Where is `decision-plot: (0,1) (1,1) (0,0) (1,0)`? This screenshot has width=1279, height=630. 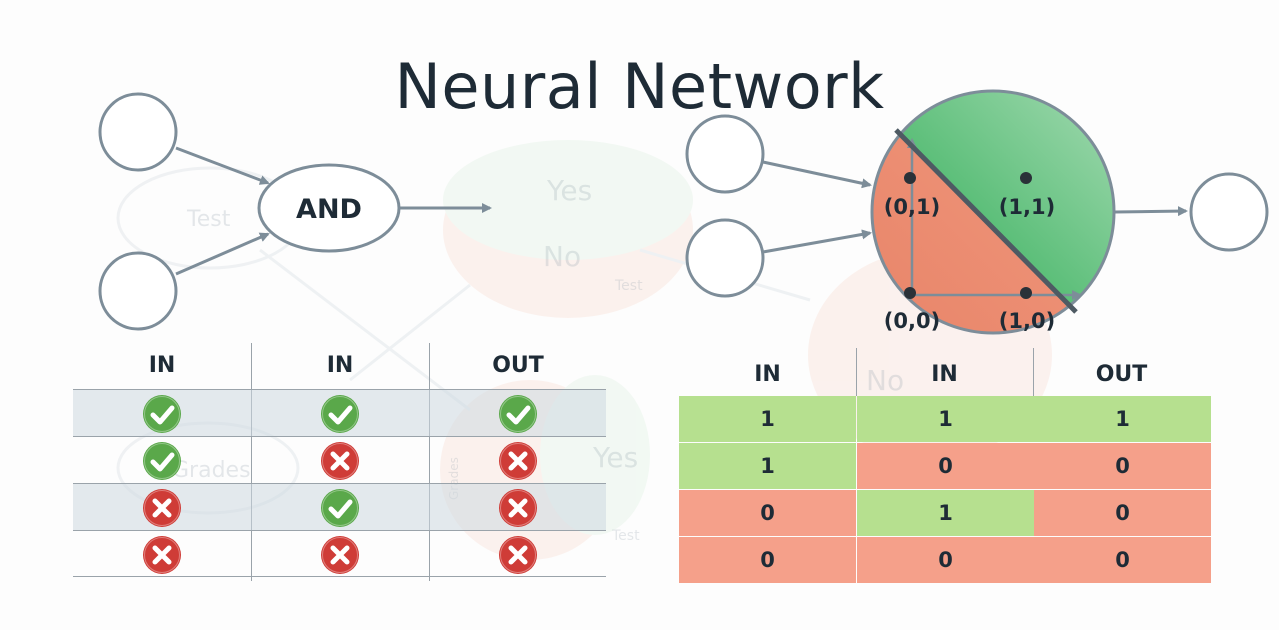 decision-plot: (0,1) (1,1) (0,0) (1,0) is located at coordinates (993, 212).